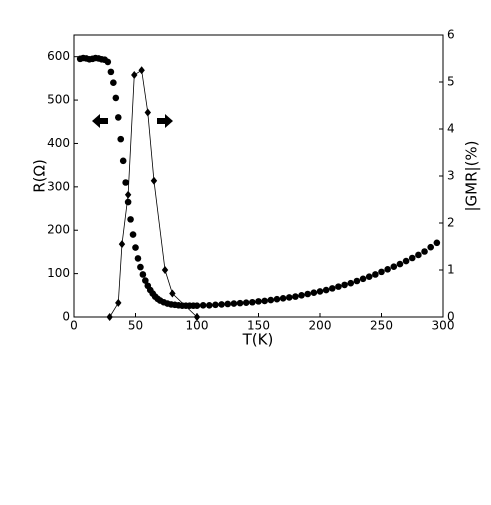  I want to click on y2-tick-label: 4, so click(451, 129).